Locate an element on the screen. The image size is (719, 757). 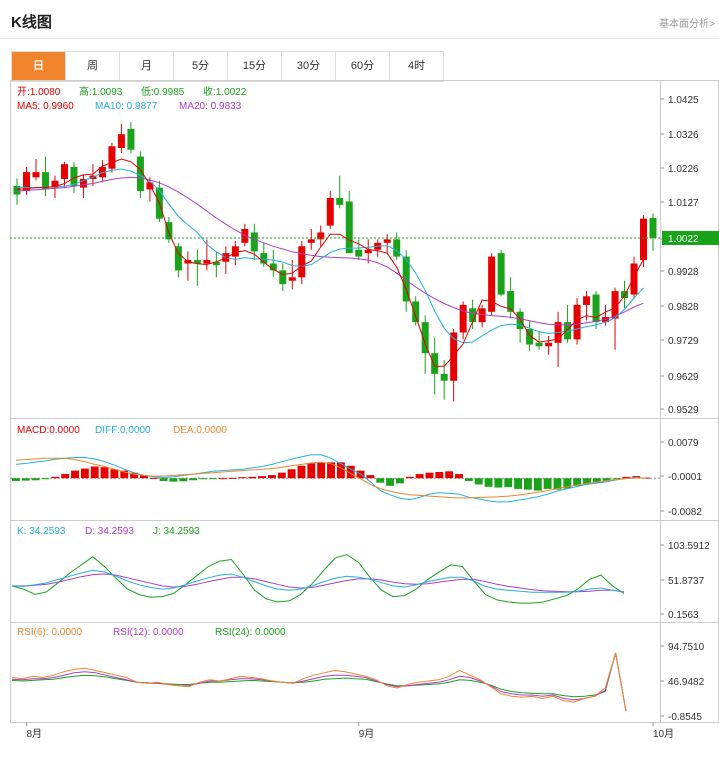
ma-legend: MA5: 0.9960 is located at coordinates (45, 106).